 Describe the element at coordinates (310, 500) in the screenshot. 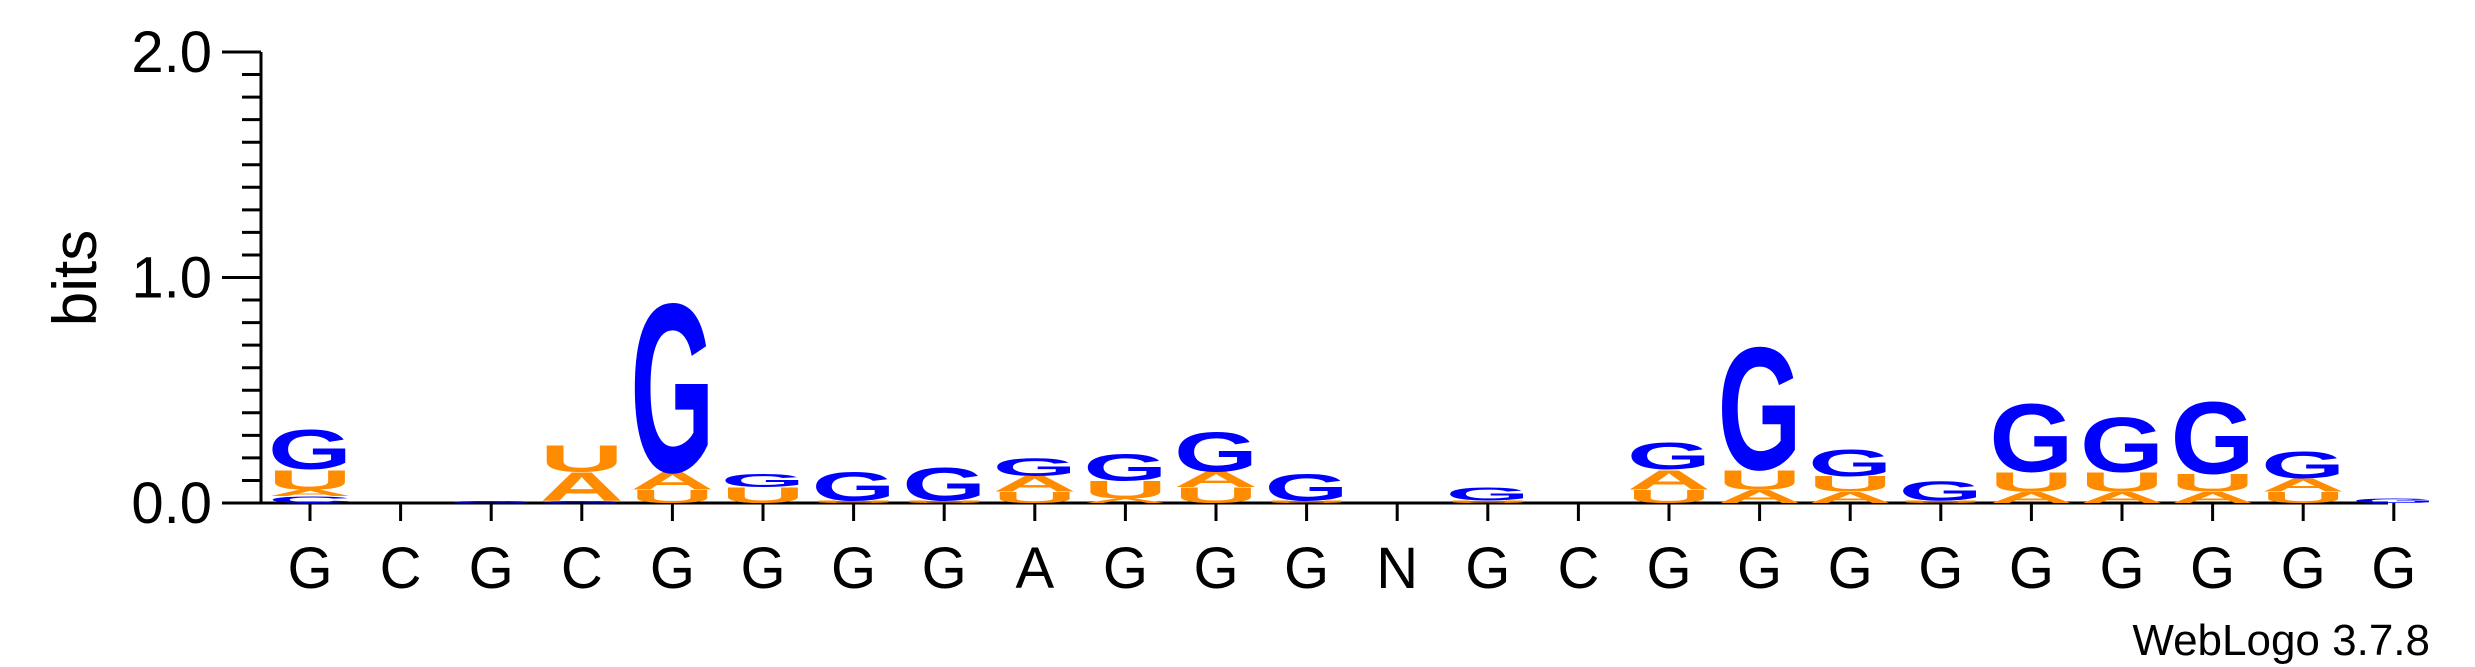

I see `logo-letter-C: C` at that location.